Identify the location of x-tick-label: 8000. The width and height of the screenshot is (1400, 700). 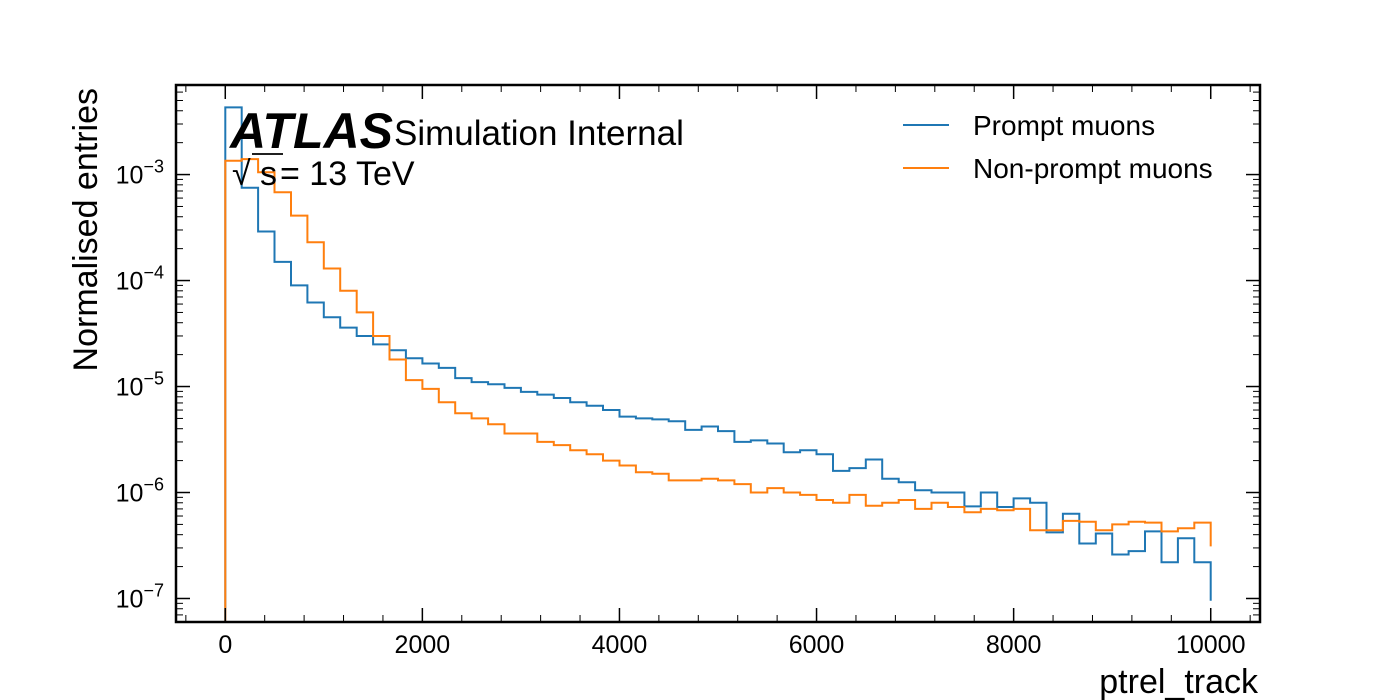
(1014, 645).